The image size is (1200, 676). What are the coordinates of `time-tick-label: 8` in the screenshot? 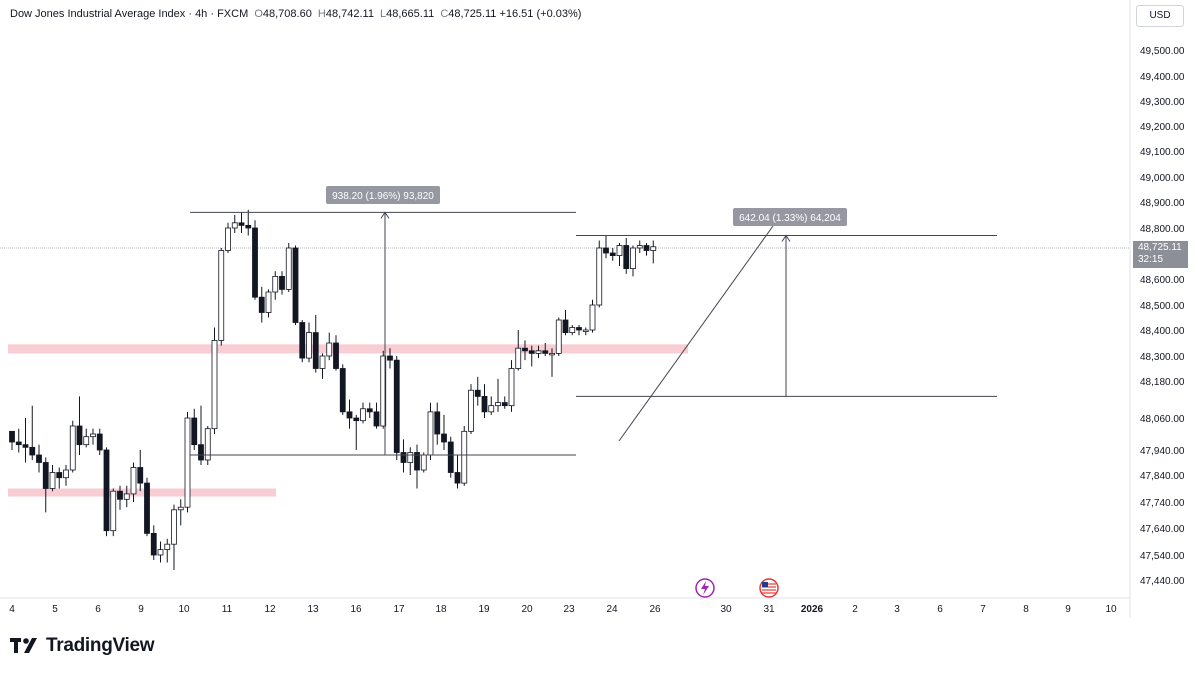 It's located at (1026, 609).